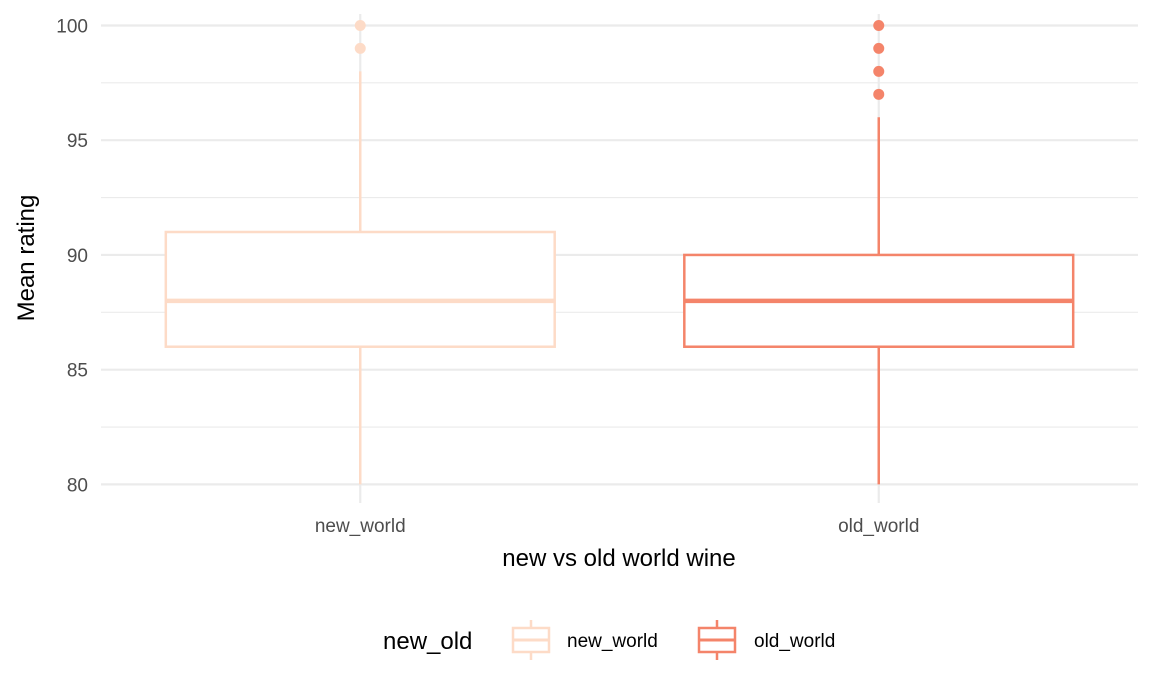  Describe the element at coordinates (427, 641) in the screenshot. I see `legend-title: new_old` at that location.